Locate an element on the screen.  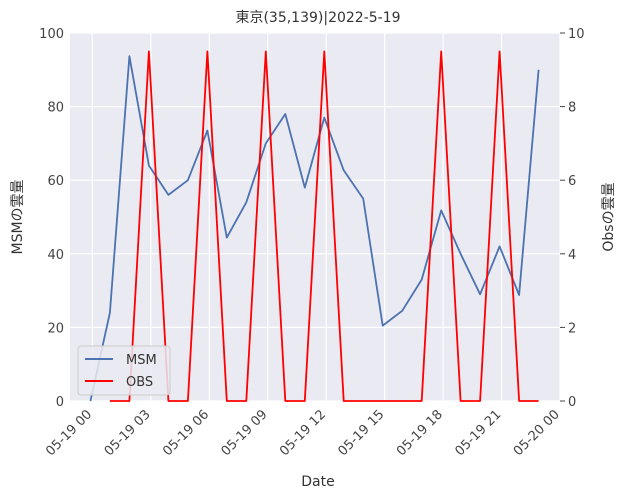
x-tick-label: 05-19 00 is located at coordinates (69, 433).